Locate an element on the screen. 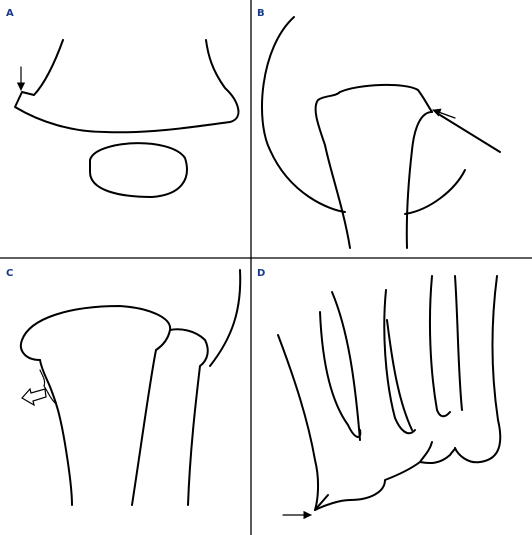 Image resolution: width=532 pixels, height=535 pixels. panel-c-rough-margin is located at coordinates (48, 387).